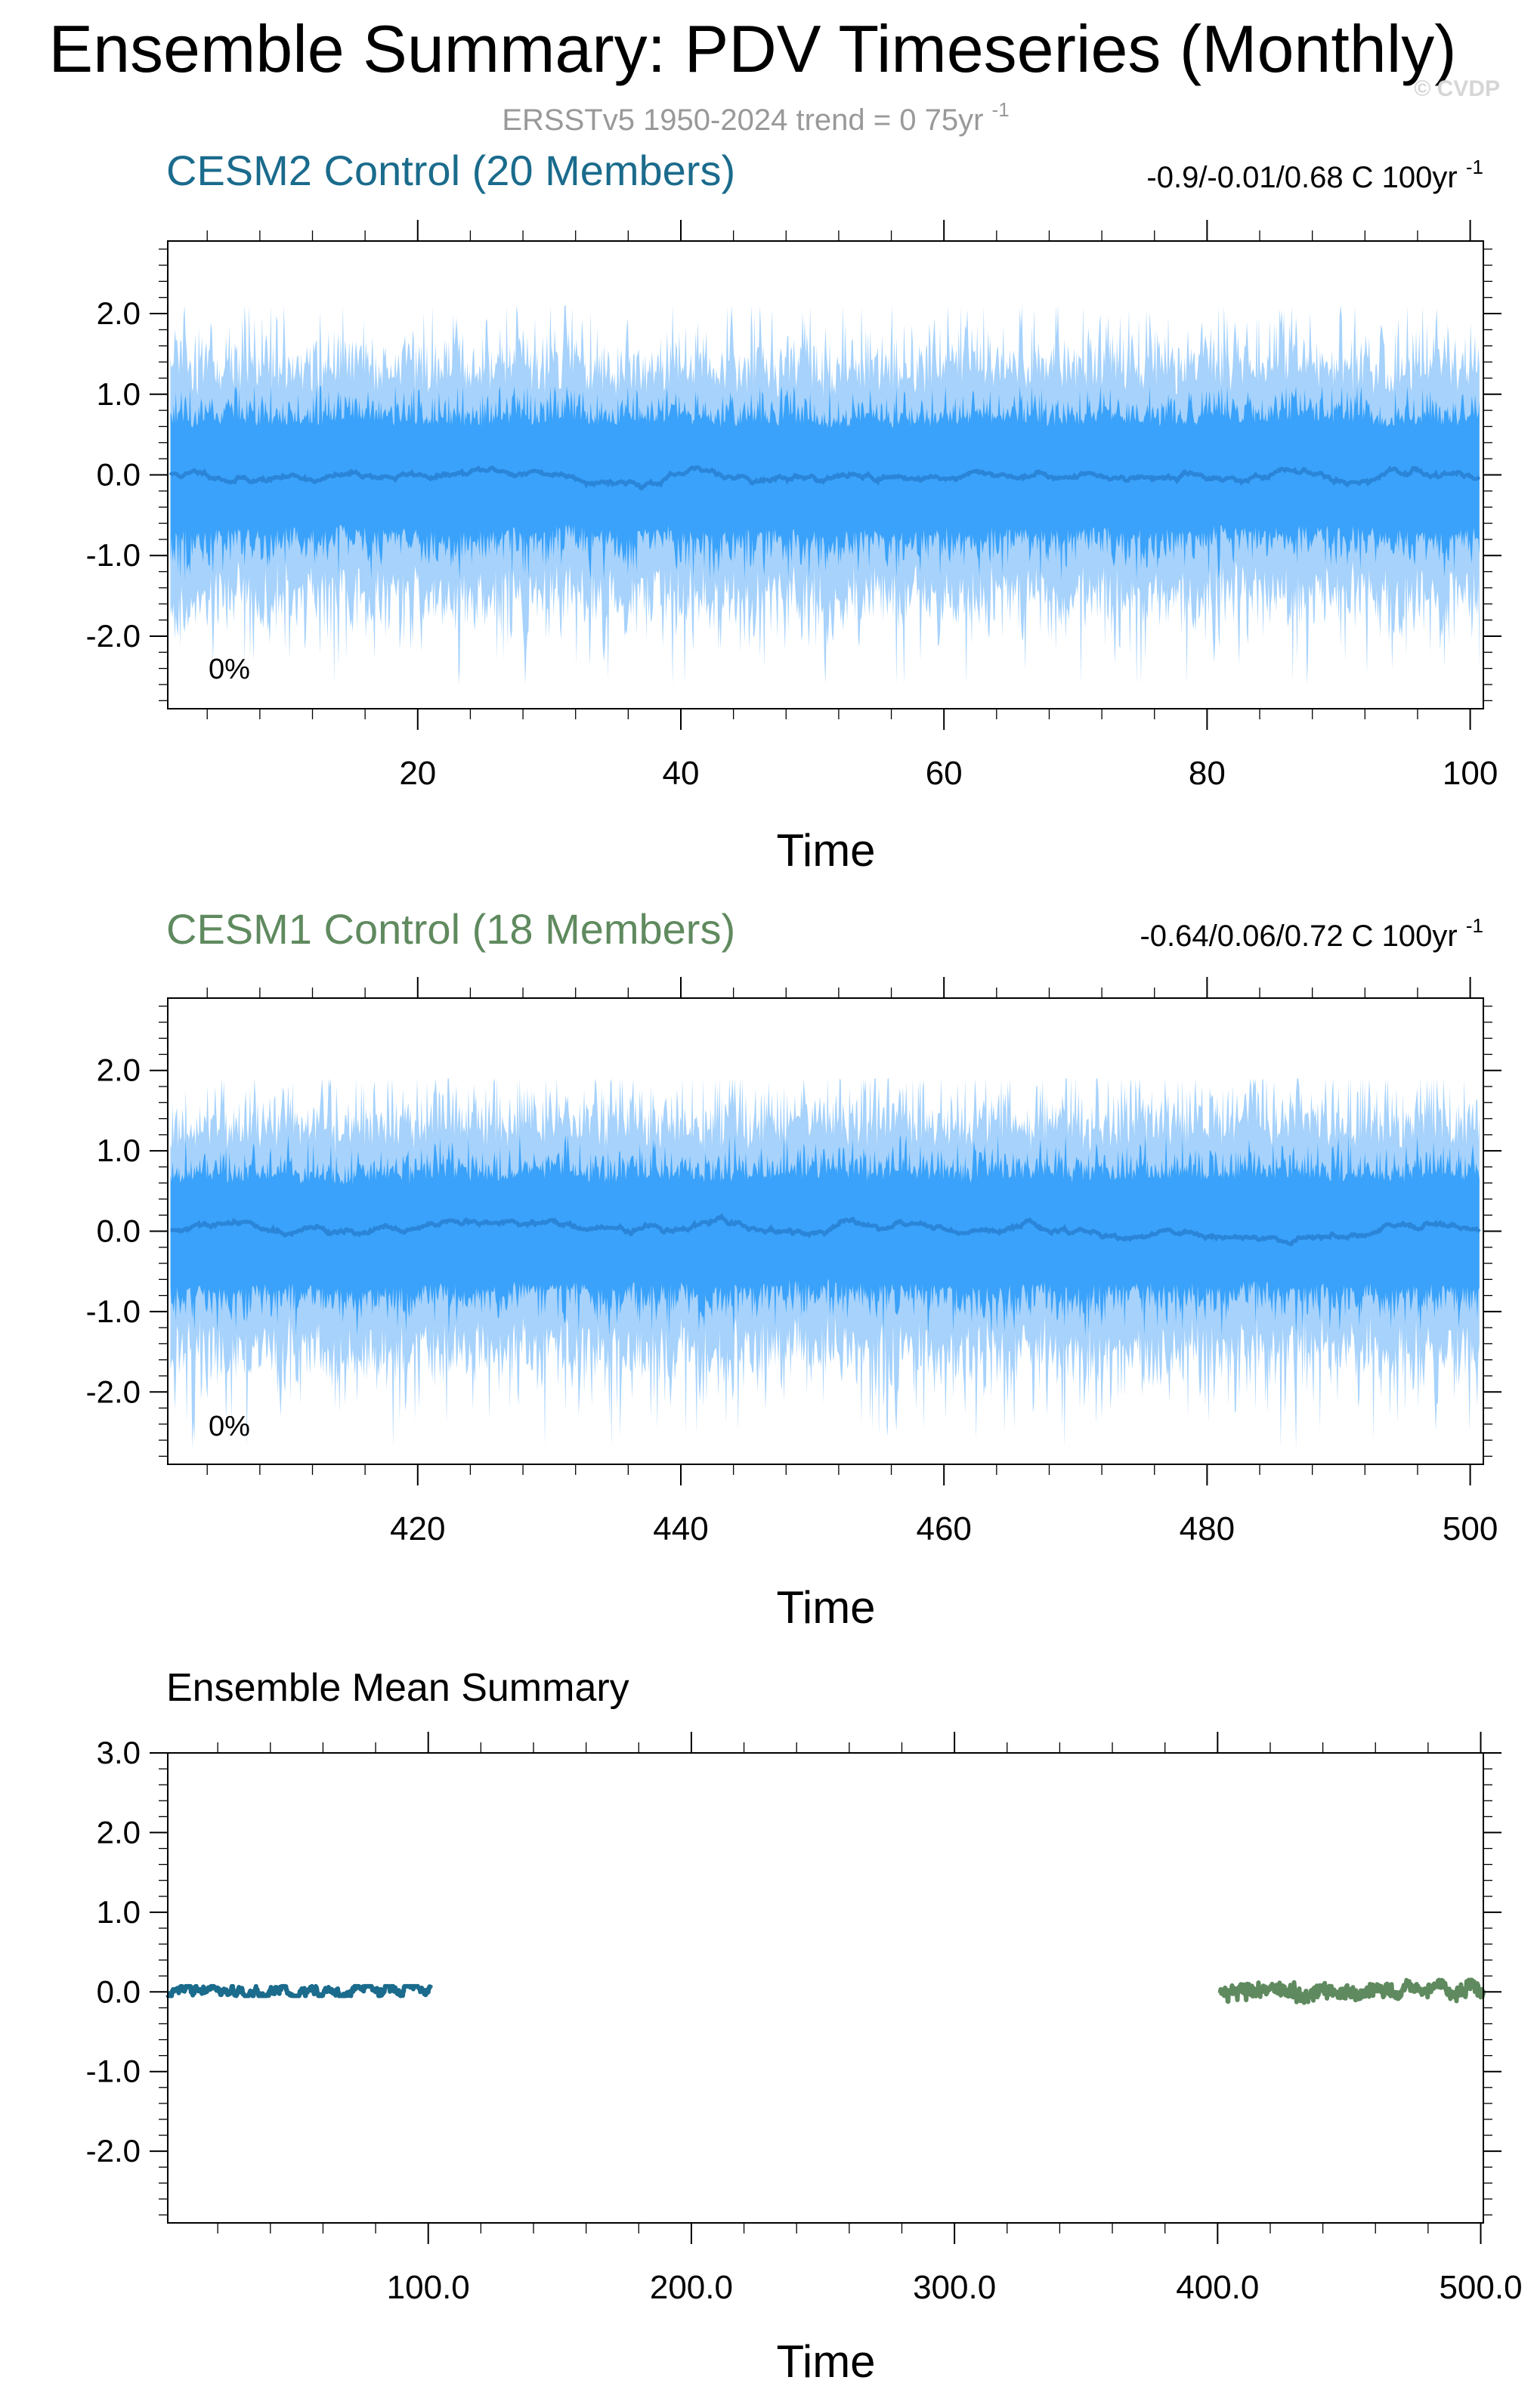  I want to click on panel-cesm1-y-tick-label: -1.0, so click(113, 1311).